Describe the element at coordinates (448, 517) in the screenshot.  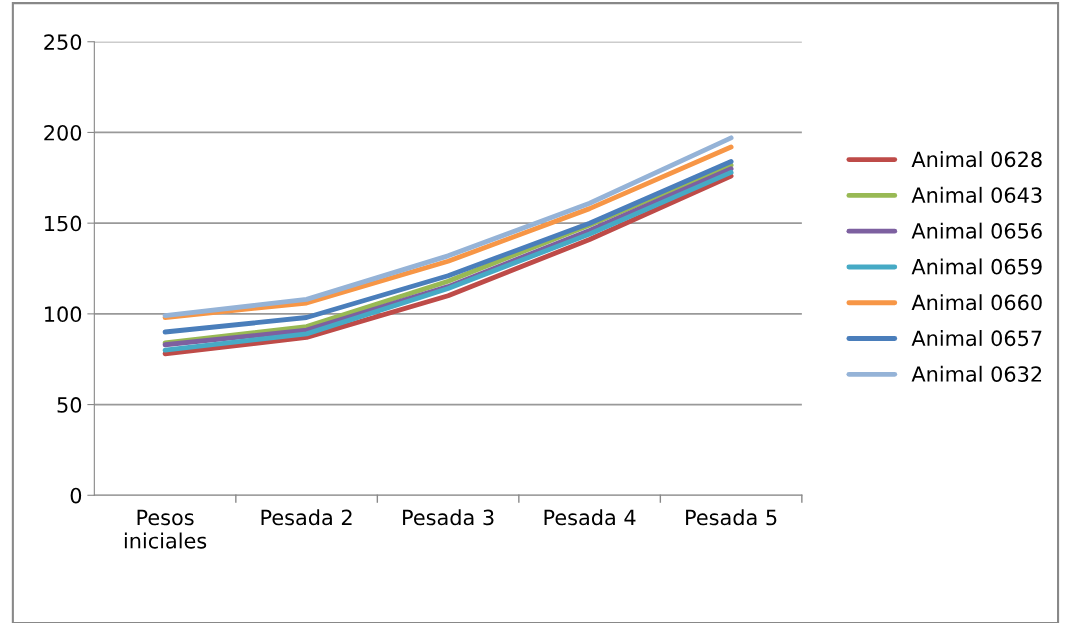
I see `x-tick-label: Pesada 3` at that location.